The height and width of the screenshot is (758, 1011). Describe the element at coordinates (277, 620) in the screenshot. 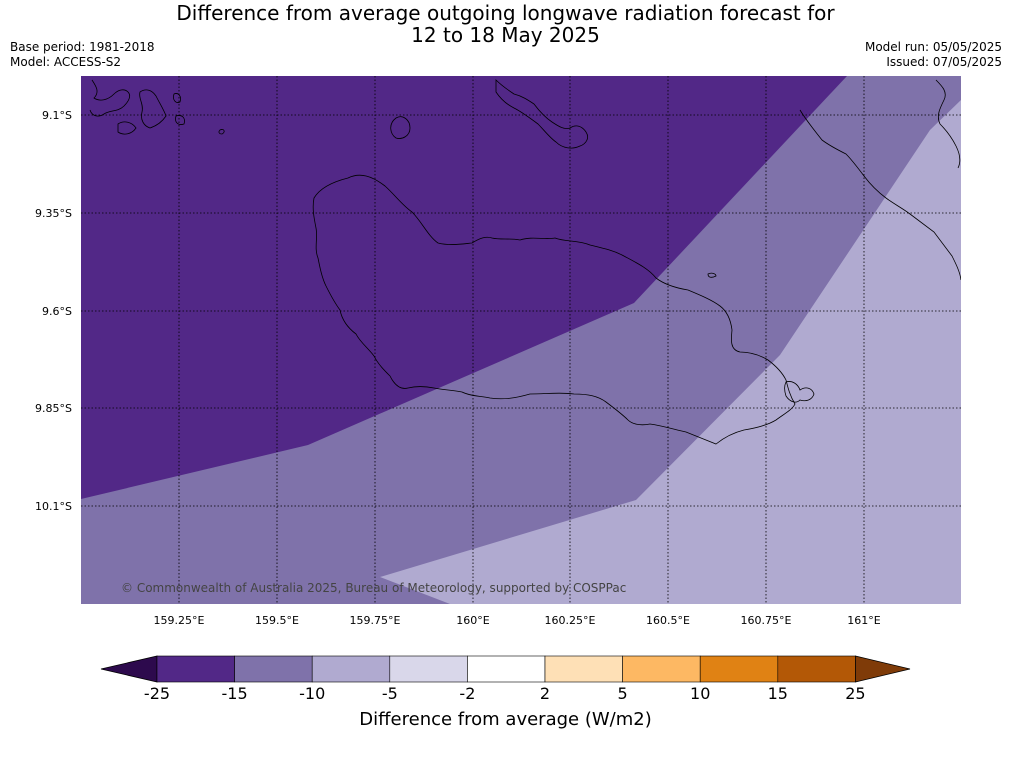

I see `lon-label: 159.5°E` at that location.